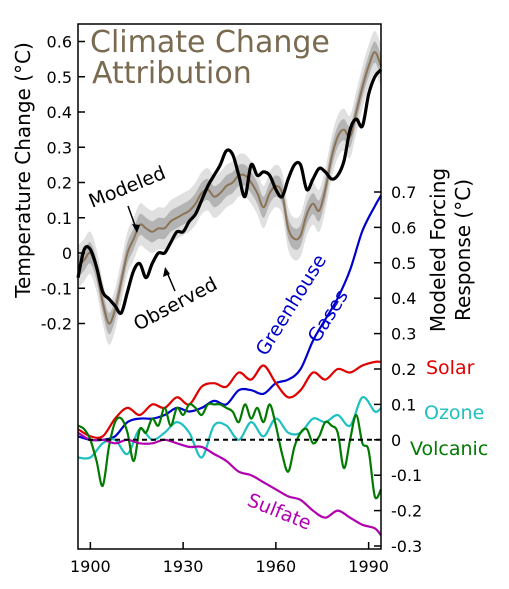  I want to click on volcanic-forcing-line, so click(229, 451).